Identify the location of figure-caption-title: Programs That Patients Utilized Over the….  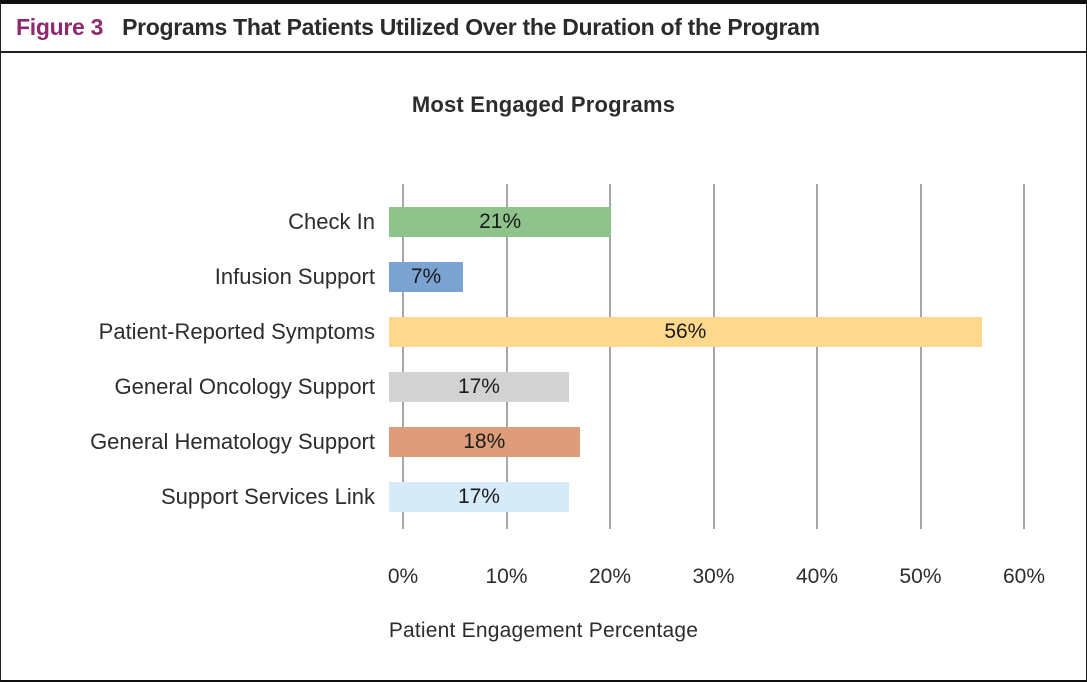
(471, 27).